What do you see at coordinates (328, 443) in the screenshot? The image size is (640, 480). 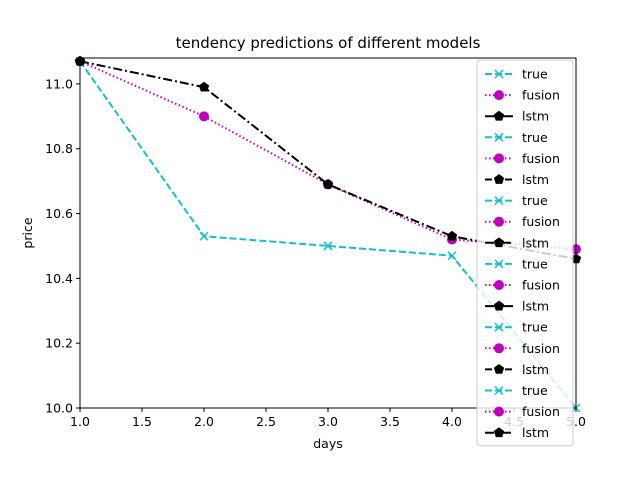 I see `x-axis-label: days` at bounding box center [328, 443].